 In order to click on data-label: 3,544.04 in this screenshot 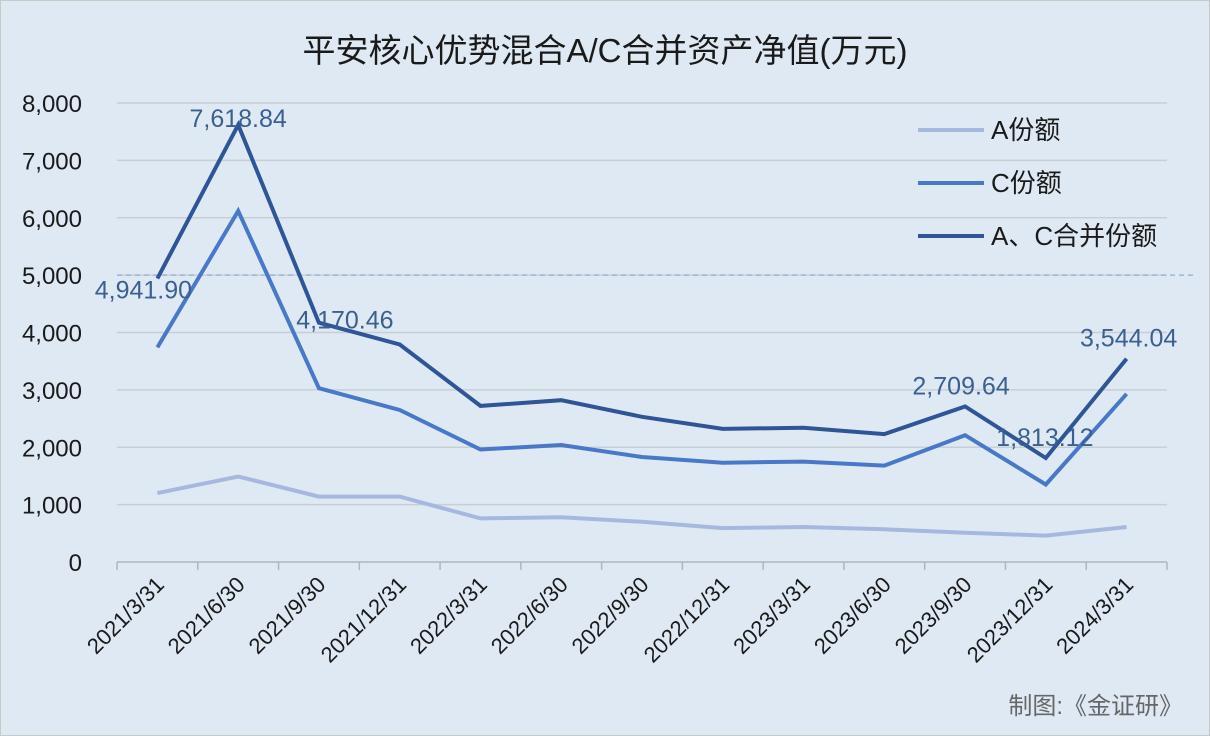, I will do `click(1128, 339)`.